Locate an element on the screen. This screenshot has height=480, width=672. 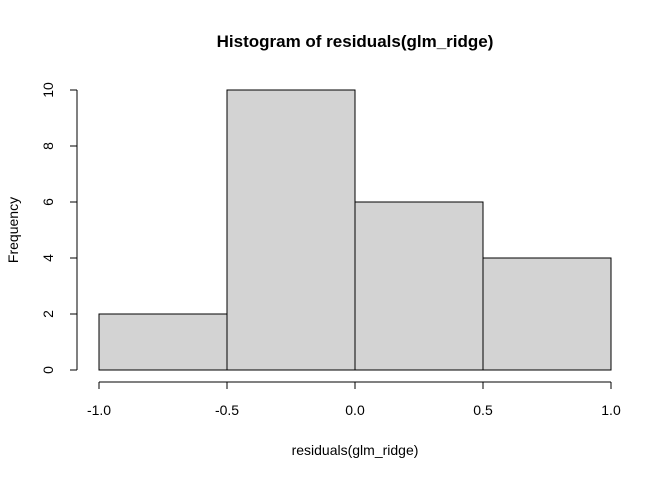
x-tick-label: 1.0 is located at coordinates (611, 410).